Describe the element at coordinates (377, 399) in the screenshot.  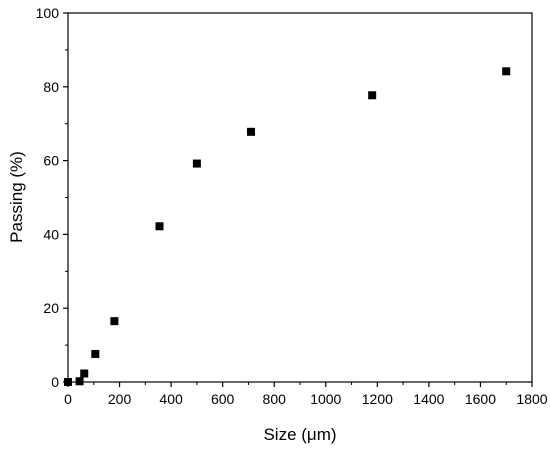
I see `x-tick-label: 1200` at that location.